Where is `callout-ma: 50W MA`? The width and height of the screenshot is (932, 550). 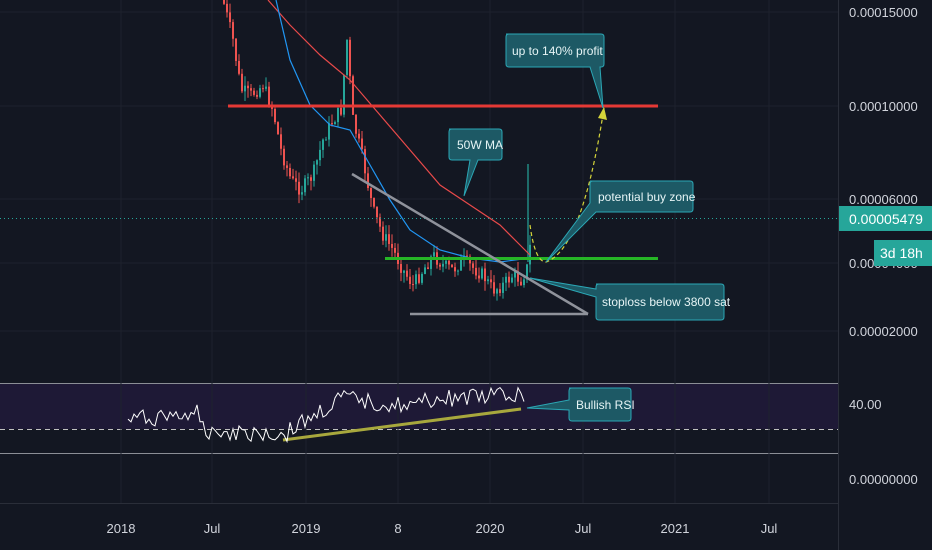 callout-ma: 50W MA is located at coordinates (475, 162).